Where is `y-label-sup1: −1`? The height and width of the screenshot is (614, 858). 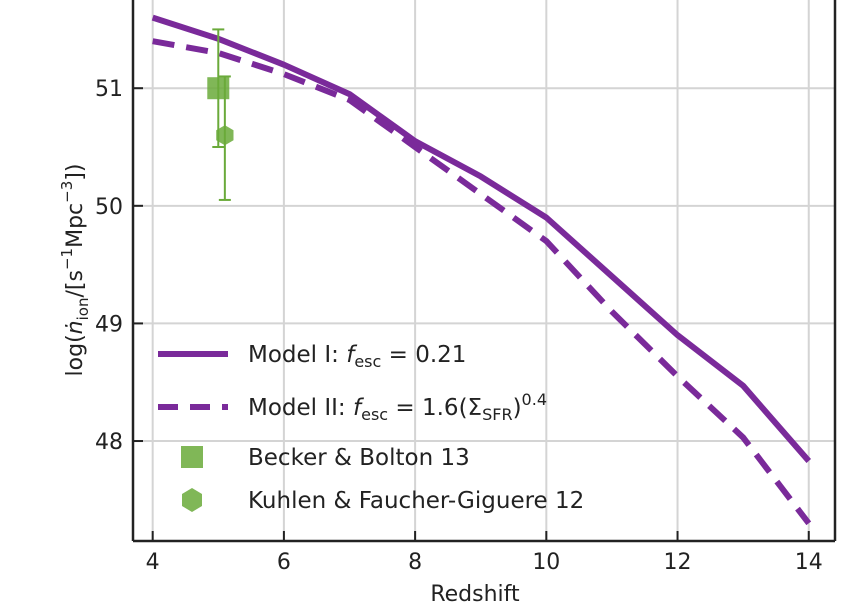
y-label-sup1: −1 is located at coordinates (67, 259).